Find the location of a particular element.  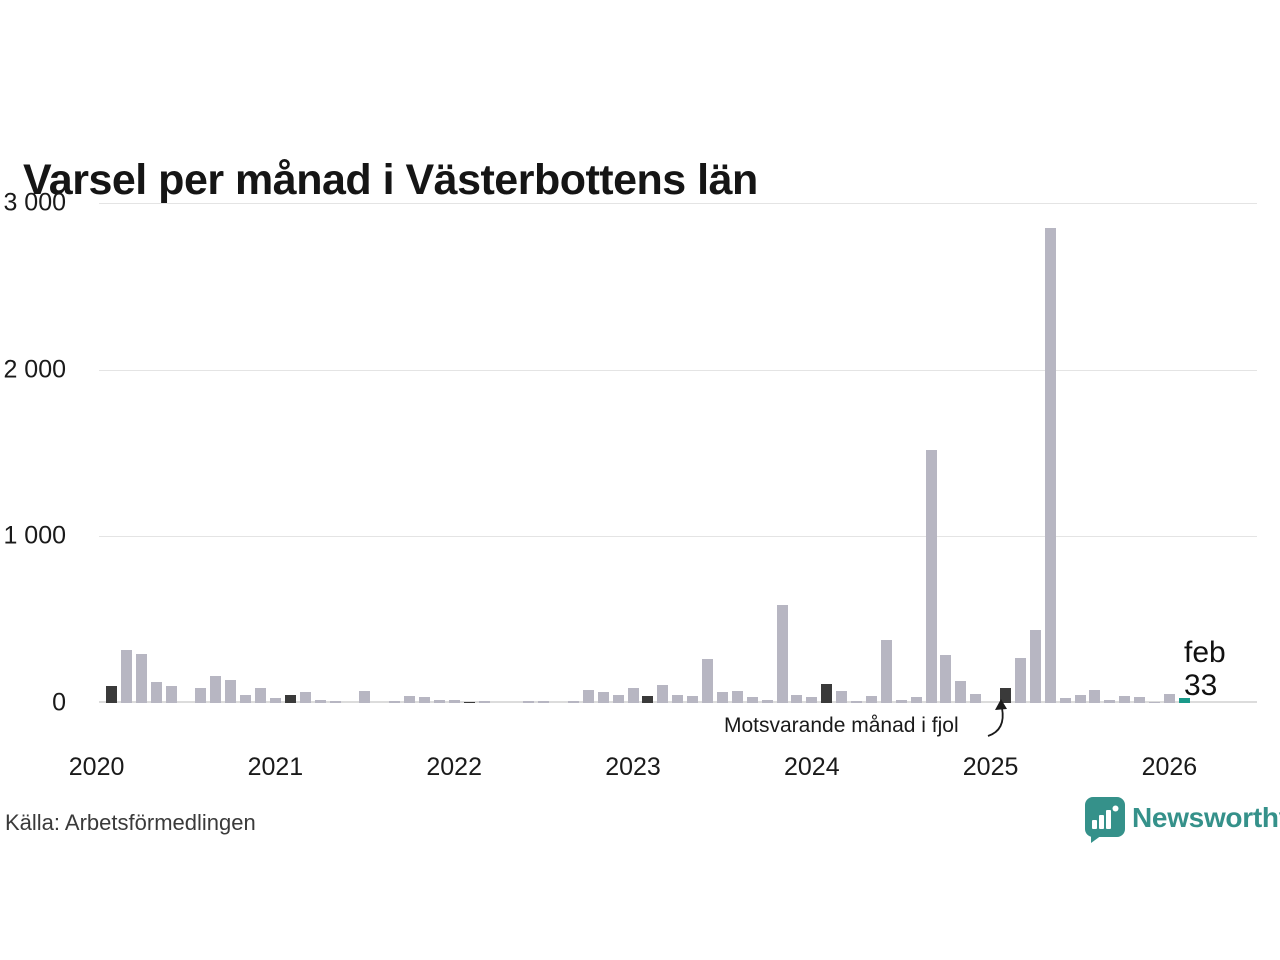

y-tick-label: 2 000 is located at coordinates (34, 369).